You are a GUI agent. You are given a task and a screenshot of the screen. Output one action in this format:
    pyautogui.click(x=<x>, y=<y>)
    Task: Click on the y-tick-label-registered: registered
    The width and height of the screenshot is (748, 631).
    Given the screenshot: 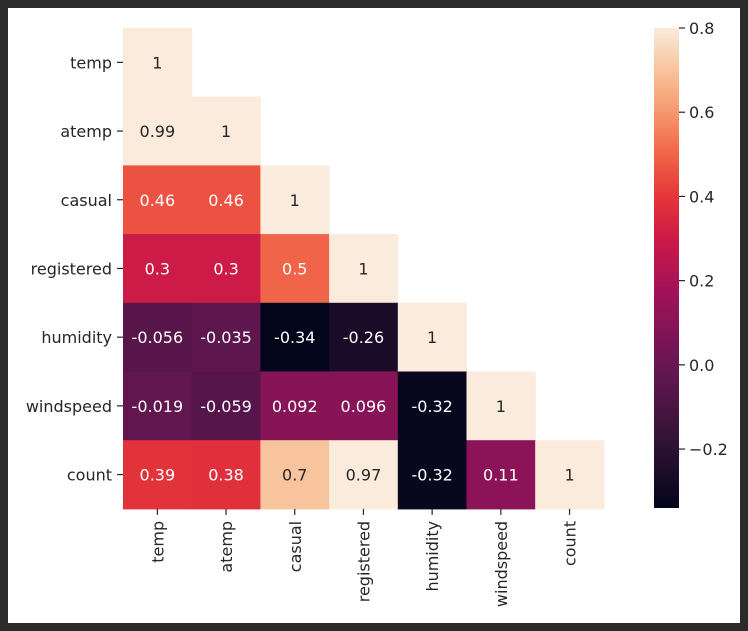 What is the action you would take?
    pyautogui.click(x=71, y=268)
    